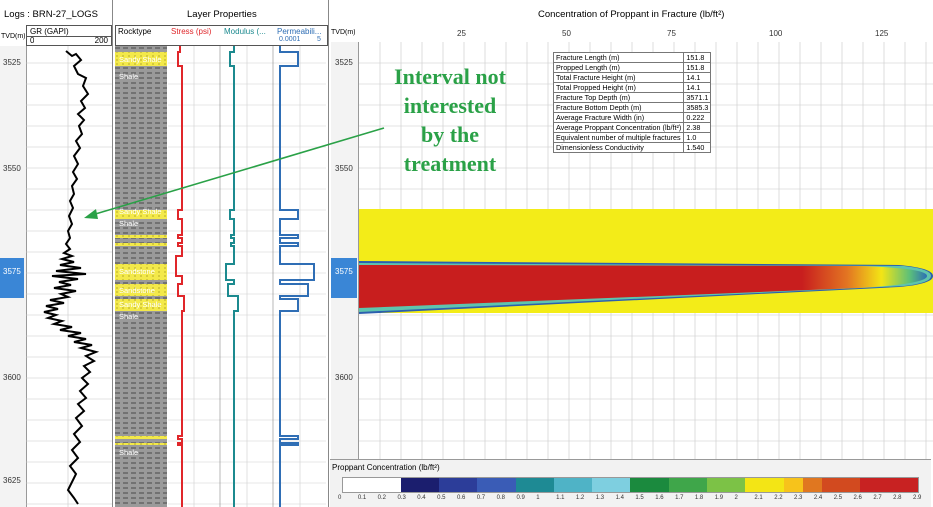 The image size is (933, 507). I want to click on modulus-curve, so click(232, 276).